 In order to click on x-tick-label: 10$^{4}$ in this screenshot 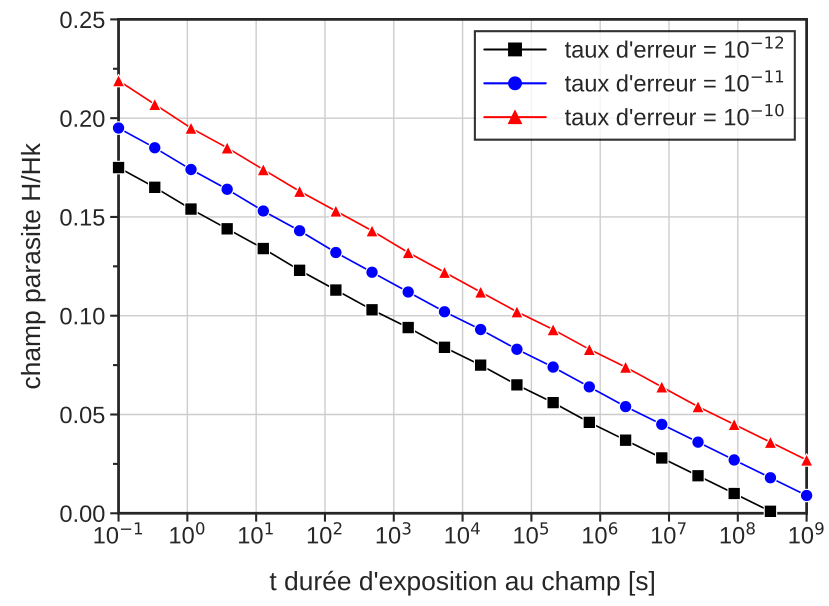, I will do `click(462, 533)`.